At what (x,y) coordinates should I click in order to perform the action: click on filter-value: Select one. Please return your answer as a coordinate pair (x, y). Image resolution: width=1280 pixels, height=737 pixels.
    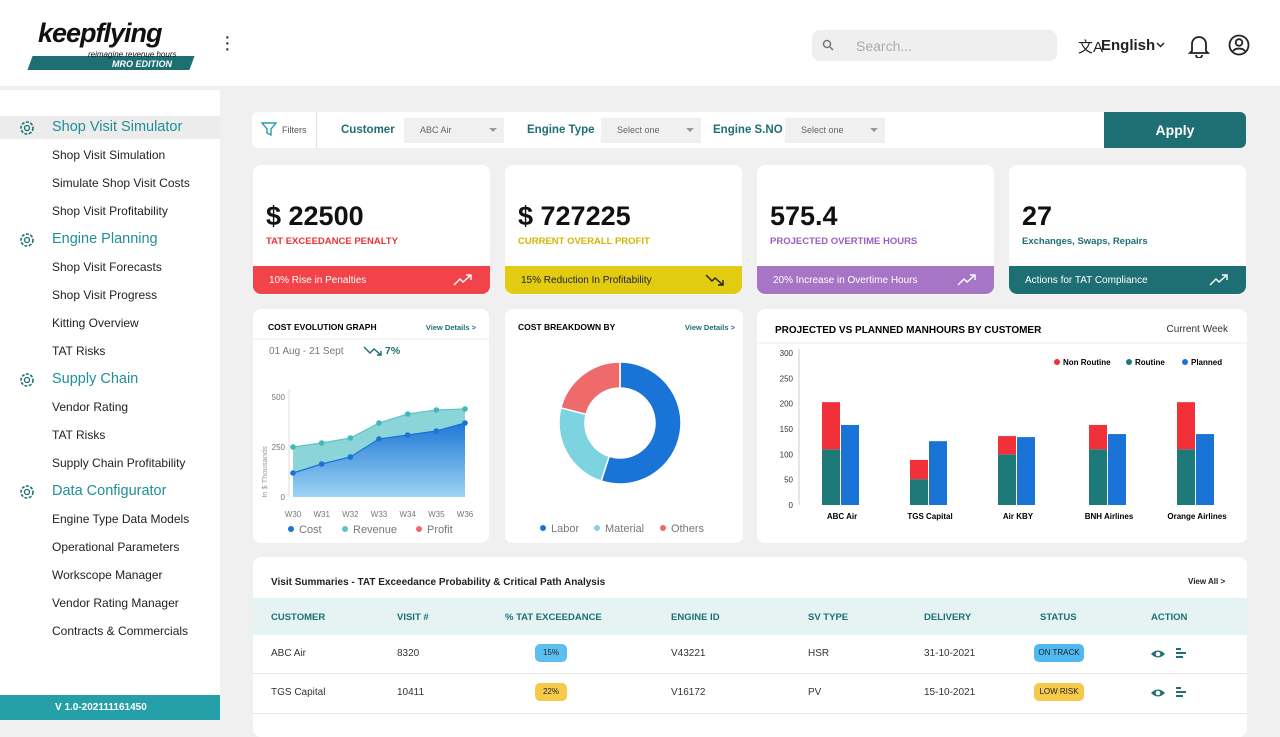
    Looking at the image, I should click on (638, 130).